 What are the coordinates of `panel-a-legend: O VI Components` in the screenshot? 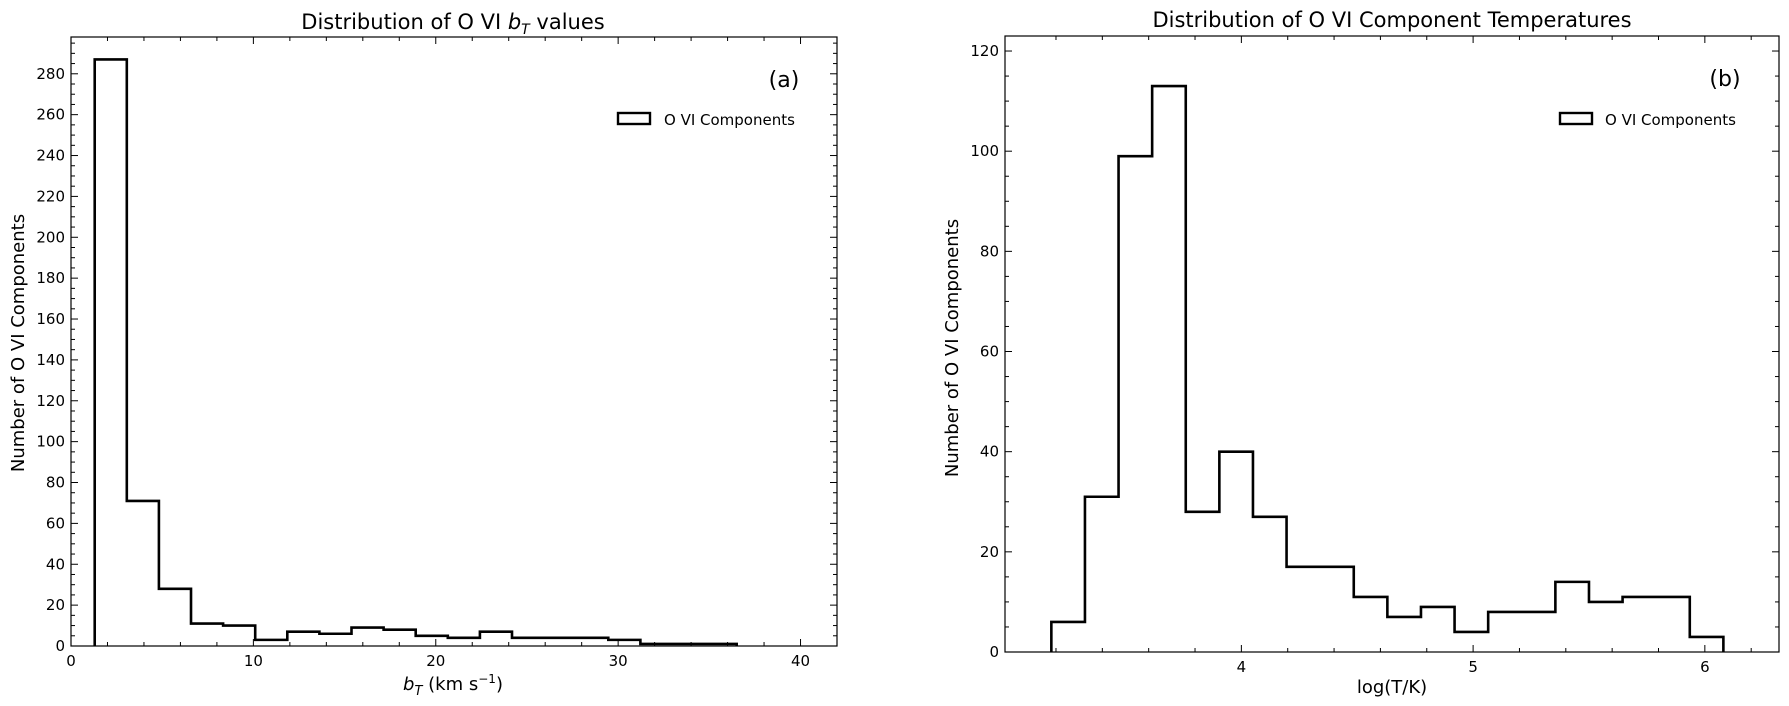 It's located at (705, 120).